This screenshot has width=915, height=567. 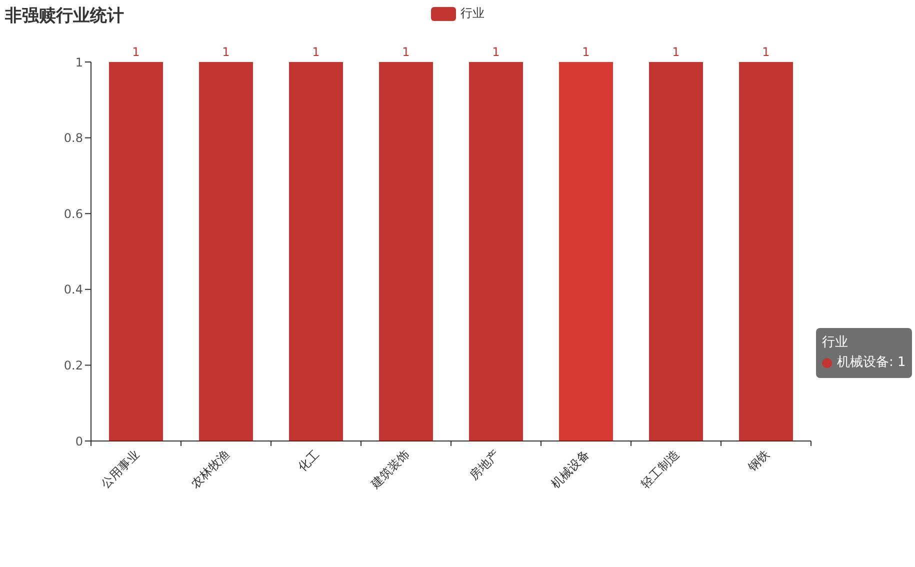 What do you see at coordinates (835, 343) in the screenshot?
I see `text: 行业` at bounding box center [835, 343].